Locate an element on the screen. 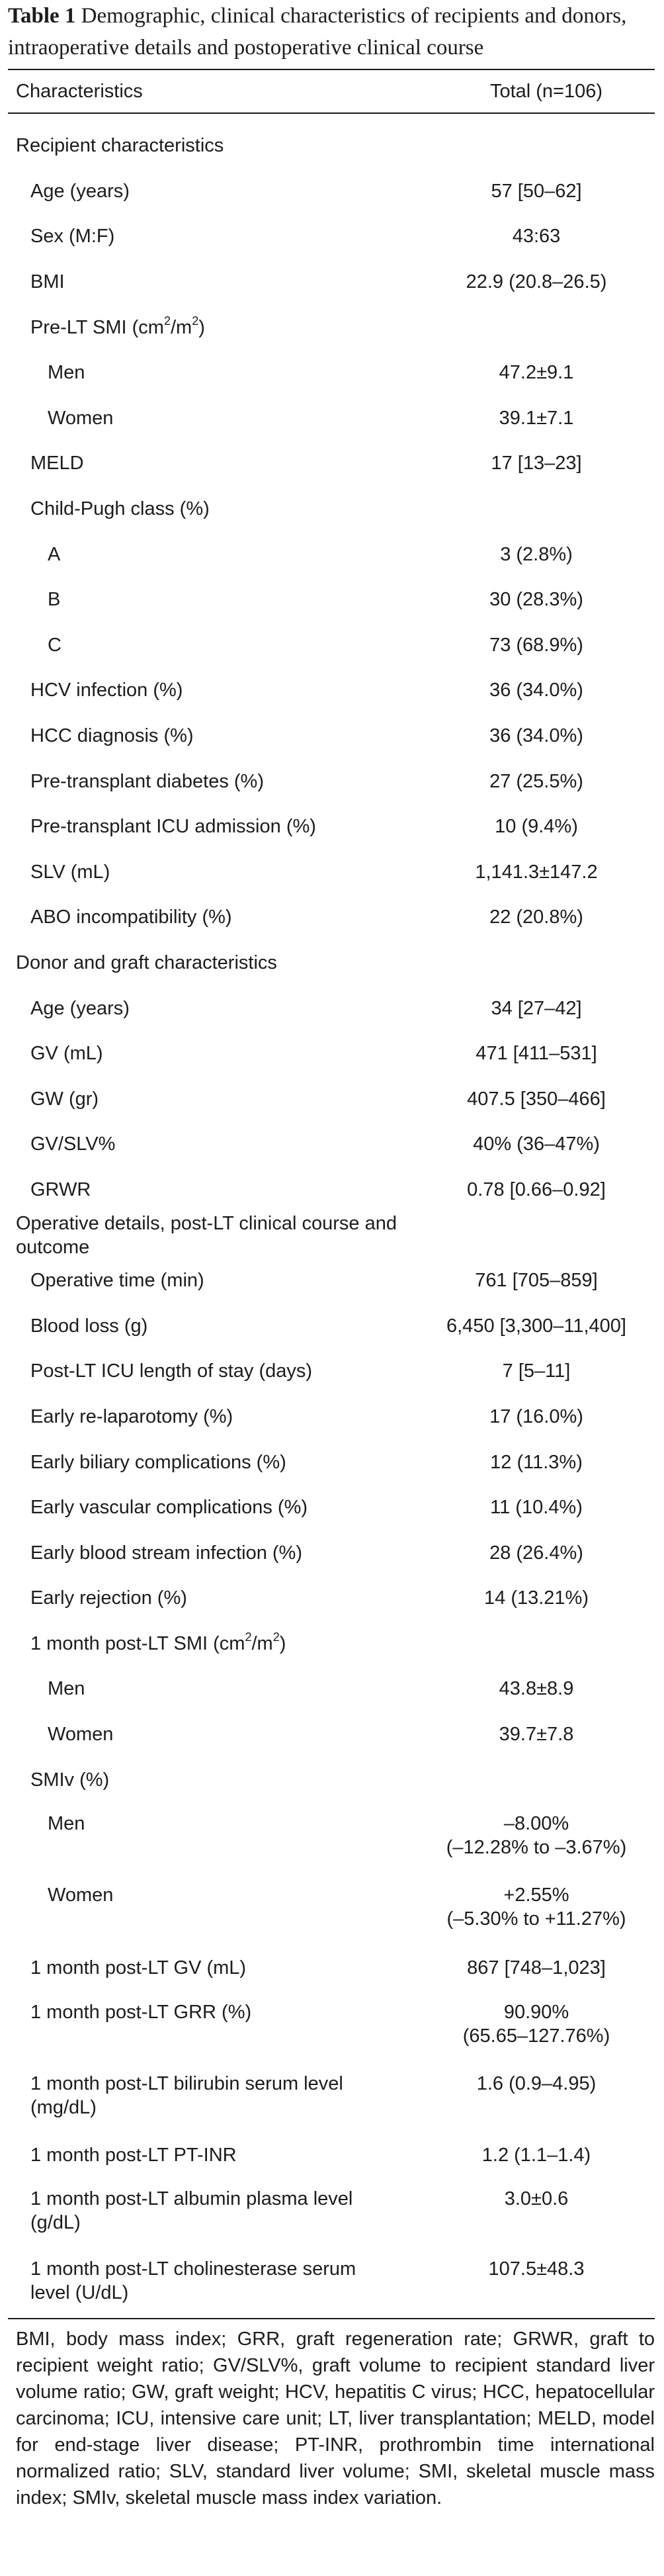 The width and height of the screenshot is (664, 2576). row-value: 12 (11.3%) is located at coordinates (536, 1462).